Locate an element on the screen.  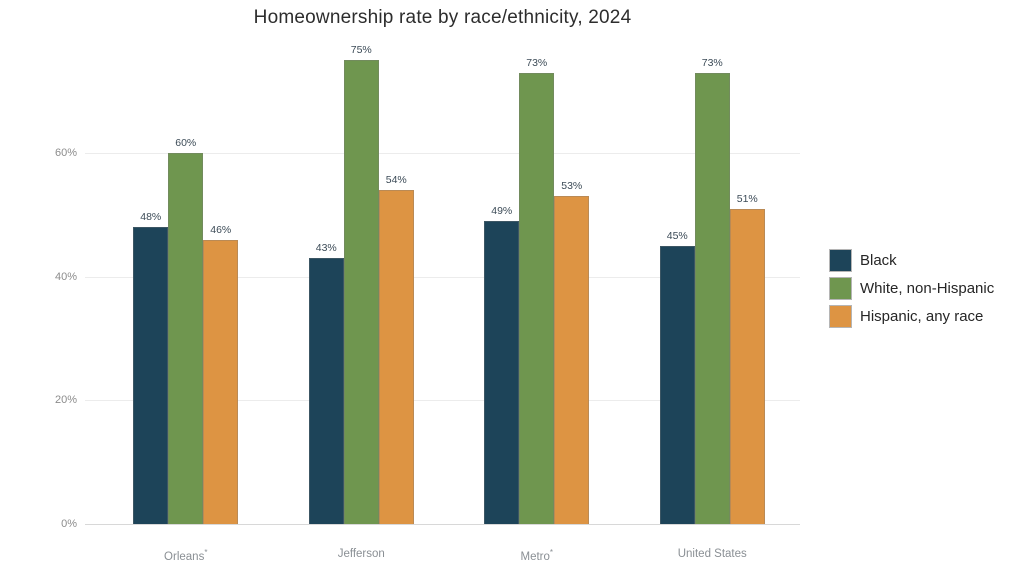
bar-value-label: 43% is located at coordinates (326, 248).